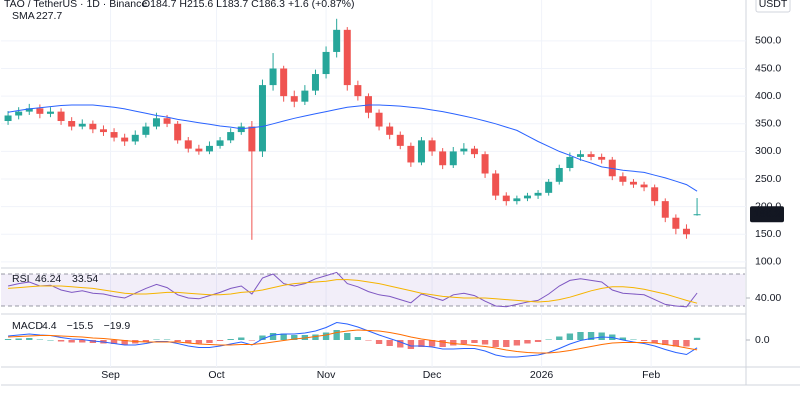  I want to click on currency-box, so click(773, 6).